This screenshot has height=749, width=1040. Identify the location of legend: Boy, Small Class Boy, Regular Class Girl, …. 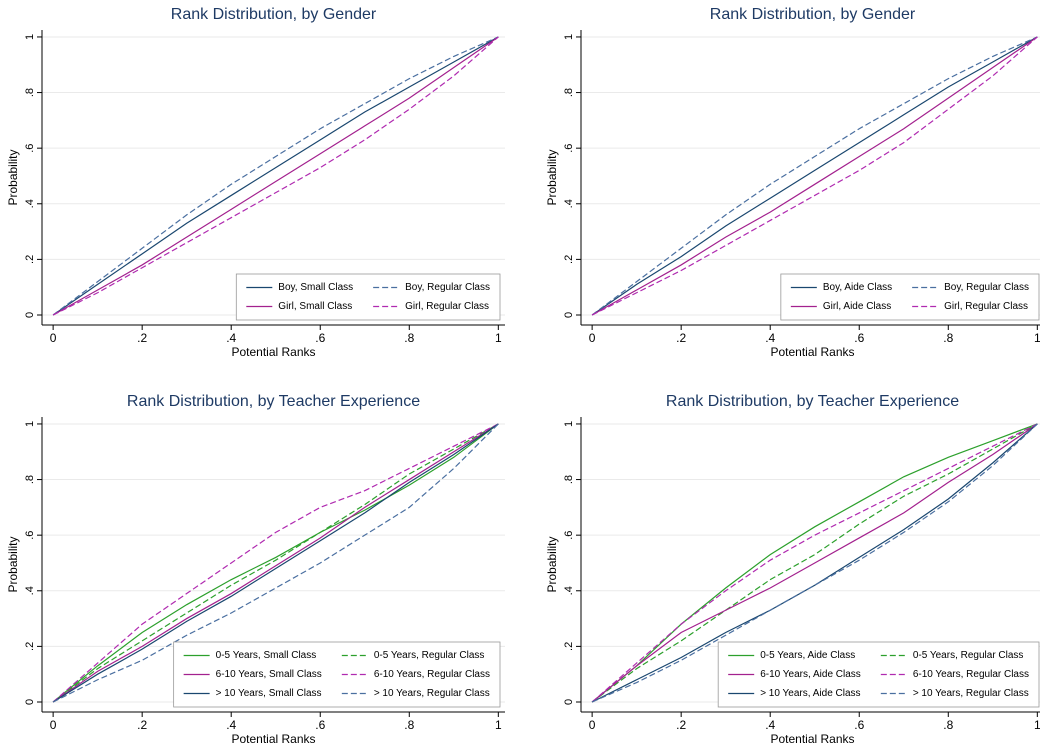
(368, 297).